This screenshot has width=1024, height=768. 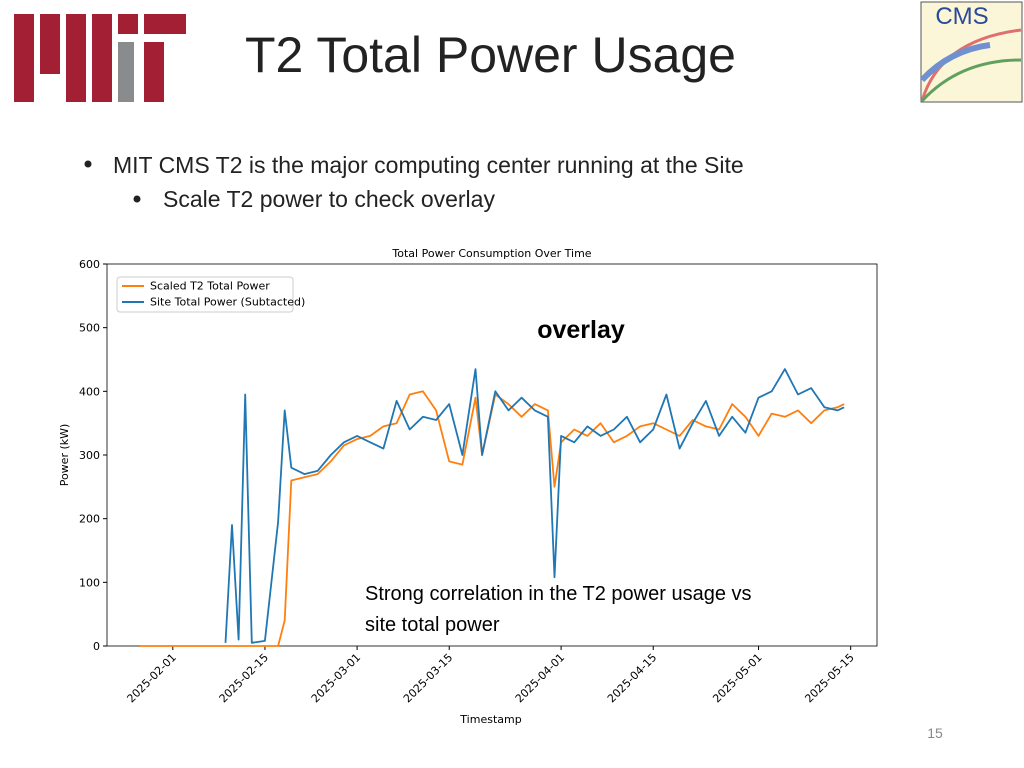 I want to click on x-tick-label: 2025-05-01, so click(x=737, y=678).